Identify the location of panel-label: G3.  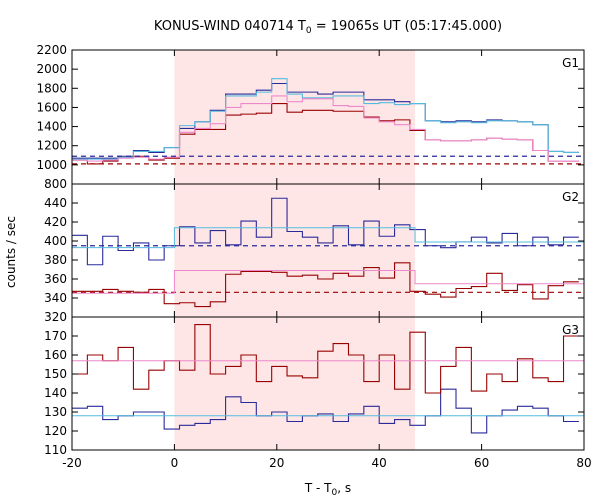
(570, 330).